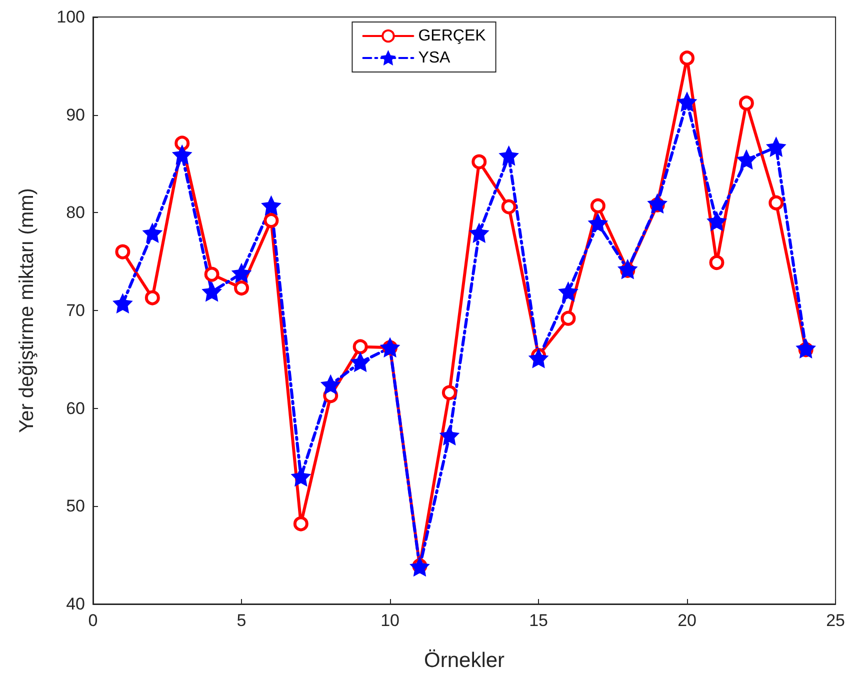 This screenshot has height=686, width=848. What do you see at coordinates (390, 620) in the screenshot?
I see `x-tick-label: 10` at bounding box center [390, 620].